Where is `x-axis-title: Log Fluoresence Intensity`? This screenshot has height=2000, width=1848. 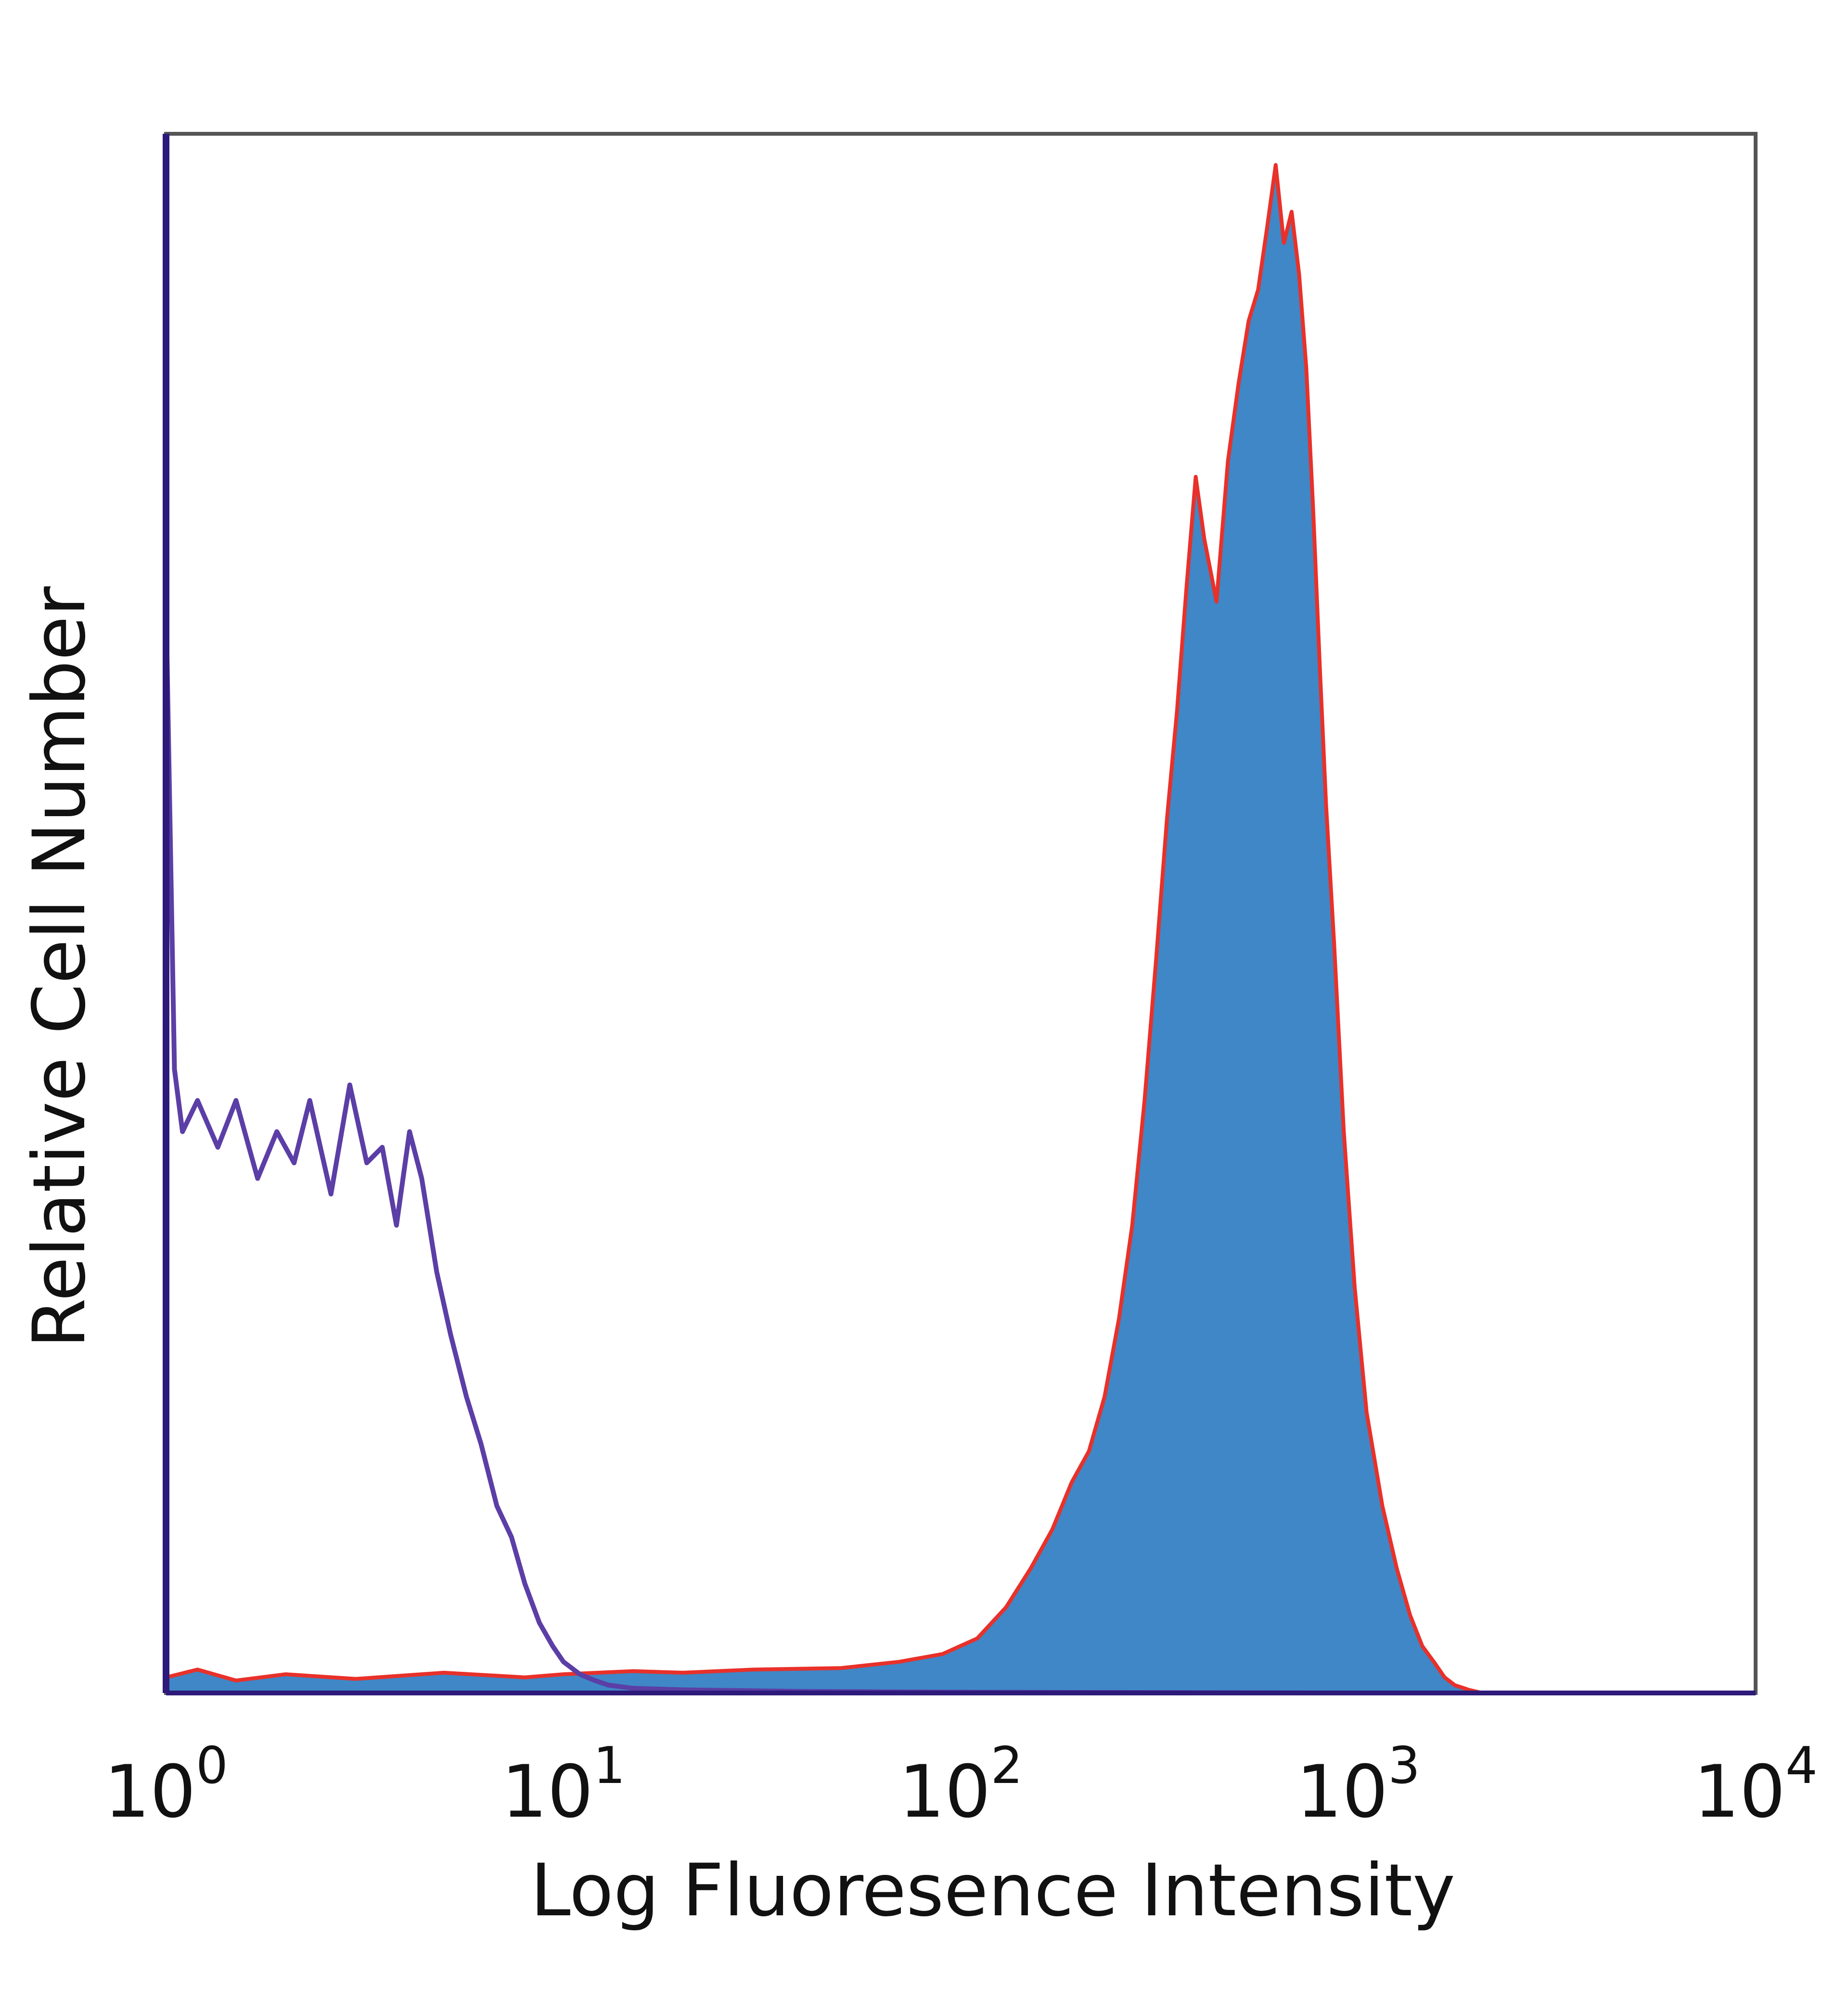
x-axis-title: Log Fluoresence Intensity is located at coordinates (992, 1891).